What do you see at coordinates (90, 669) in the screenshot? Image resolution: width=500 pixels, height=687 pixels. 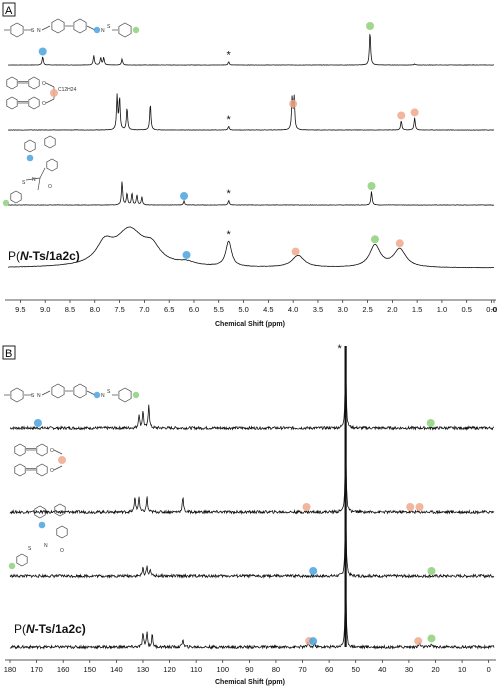 I see `x-tick-label: 150` at bounding box center [90, 669].